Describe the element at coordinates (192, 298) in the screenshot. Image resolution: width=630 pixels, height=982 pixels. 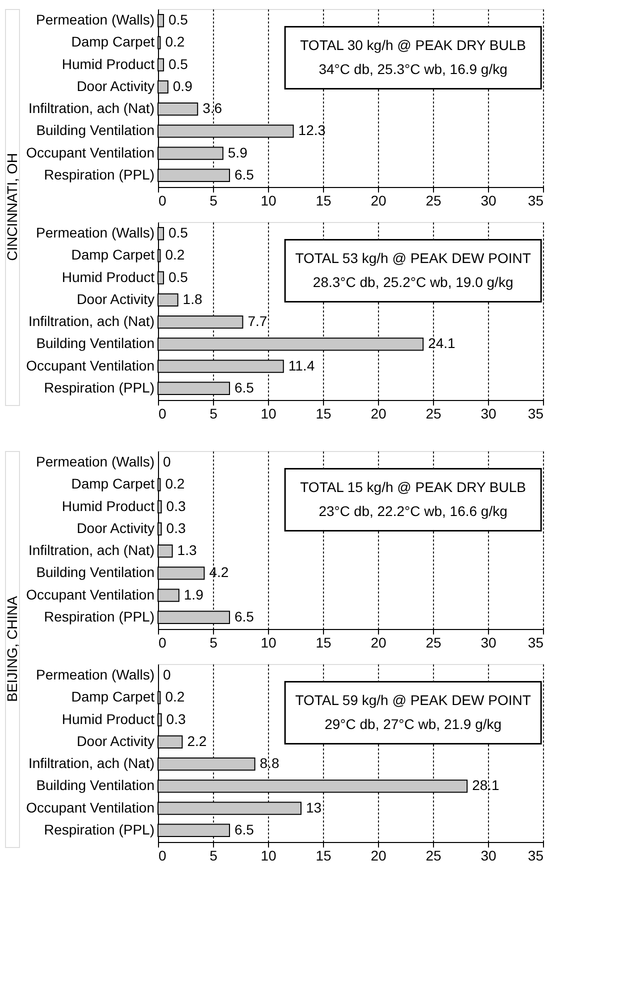
I see `data-label: 1.8` at that location.